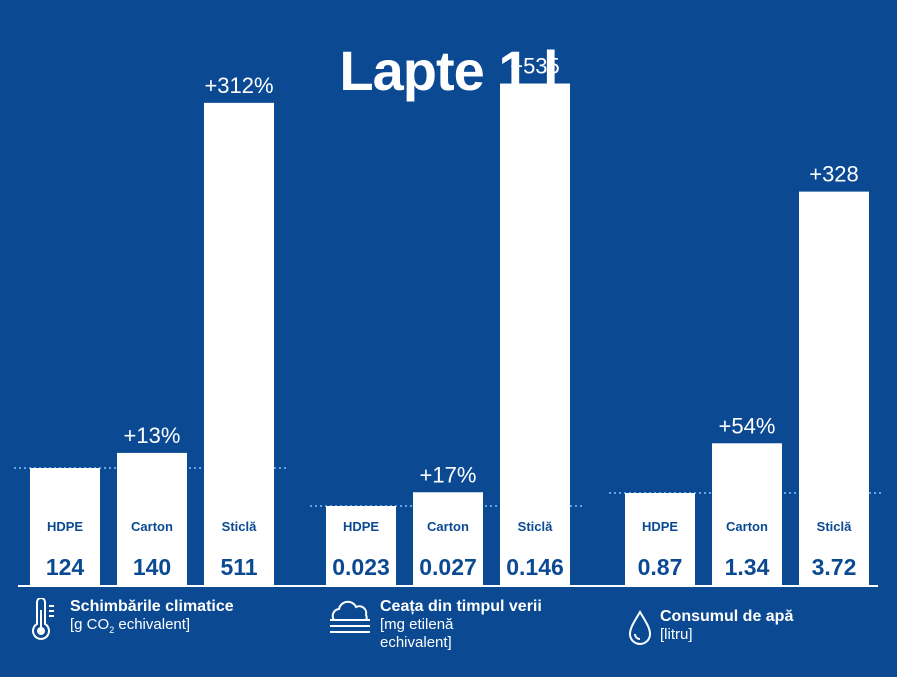 This screenshot has width=897, height=677. What do you see at coordinates (417, 624) in the screenshot?
I see `legend-smog-unit-line-1: [mg etilenă` at bounding box center [417, 624].